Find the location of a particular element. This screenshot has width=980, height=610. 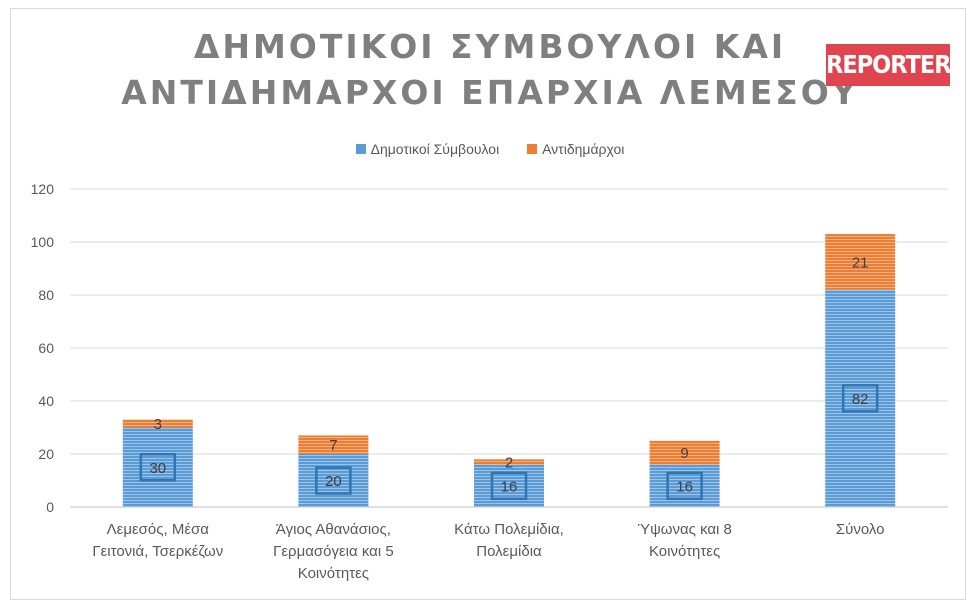

data-label-dimotikoi-symvouloi: 82 is located at coordinates (860, 399).